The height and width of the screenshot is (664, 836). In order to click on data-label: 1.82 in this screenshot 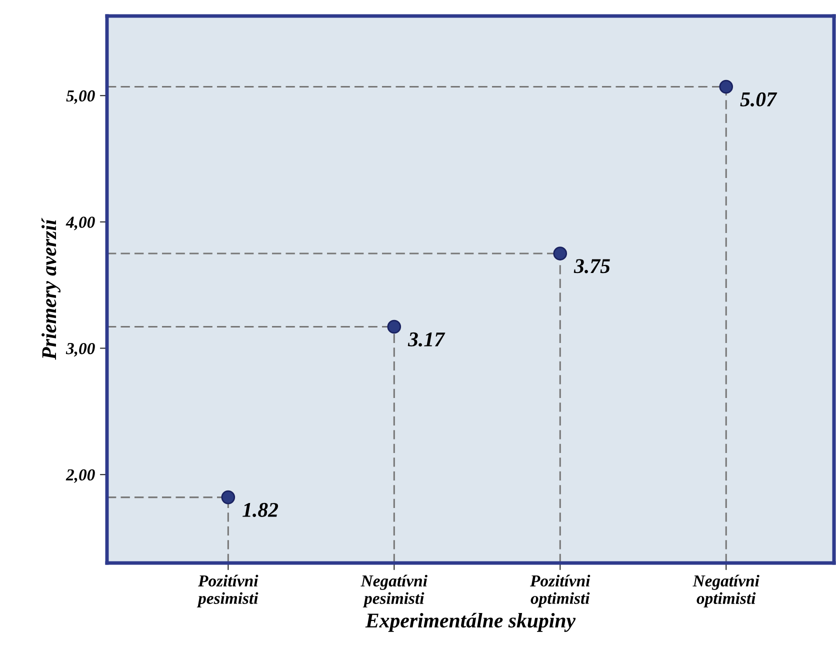, I will do `click(260, 510)`.